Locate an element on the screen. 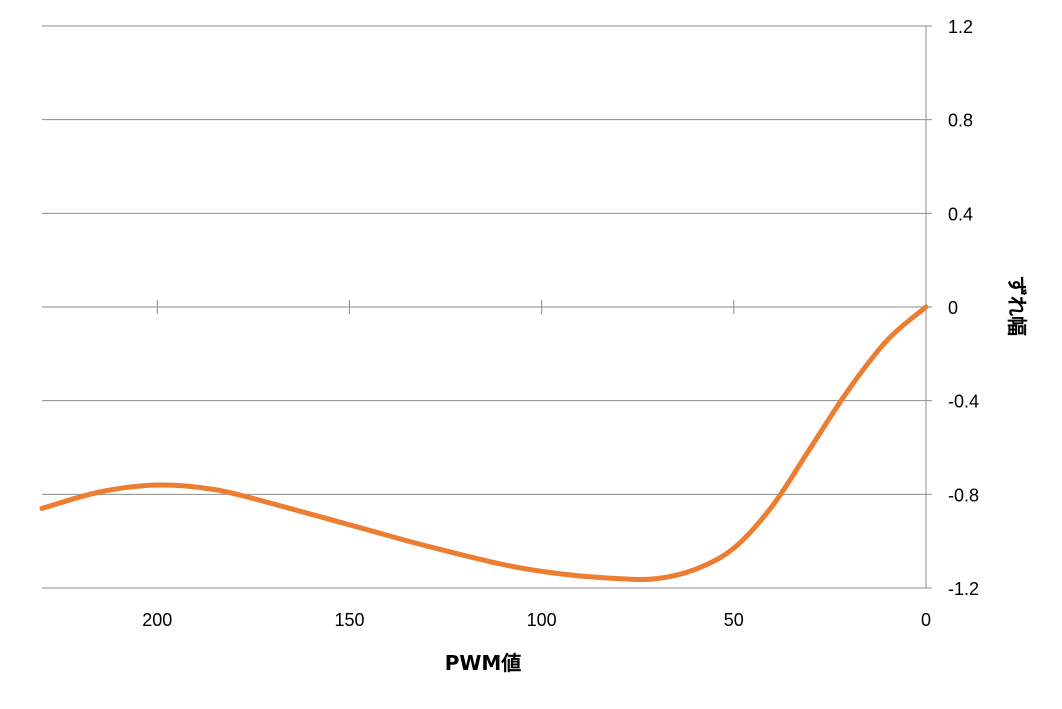 This screenshot has height=709, width=1062. x-tick-label-2: 100 is located at coordinates (542, 620).